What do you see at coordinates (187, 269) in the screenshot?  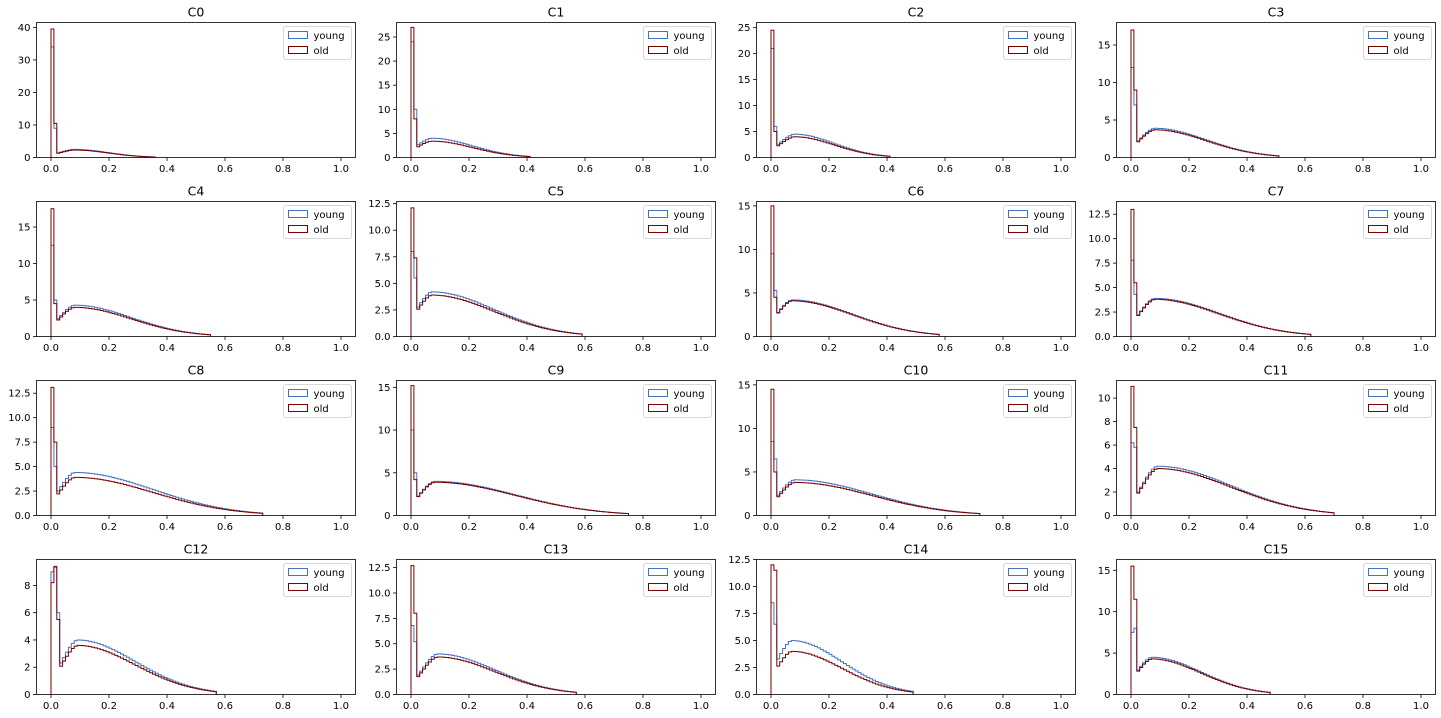 I see `subplot-C4: 0.0 0.2 0.4 0.6 0.8 1.0 0 5 10 15 C4 young old` at bounding box center [187, 269].